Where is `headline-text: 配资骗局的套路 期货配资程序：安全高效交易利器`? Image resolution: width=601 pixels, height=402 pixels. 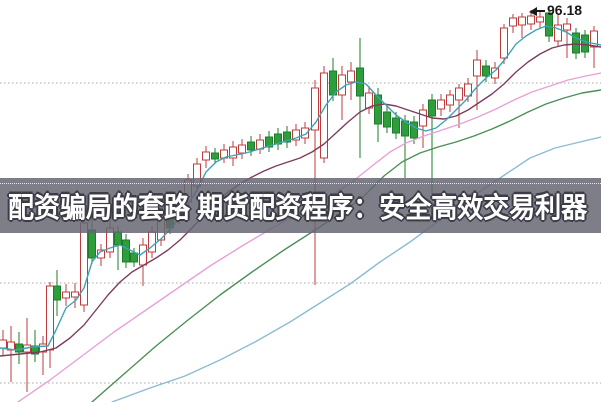 headline-text: 配资骗局的套路 期货配资程序：安全高效交易利器 is located at coordinates (298, 207).